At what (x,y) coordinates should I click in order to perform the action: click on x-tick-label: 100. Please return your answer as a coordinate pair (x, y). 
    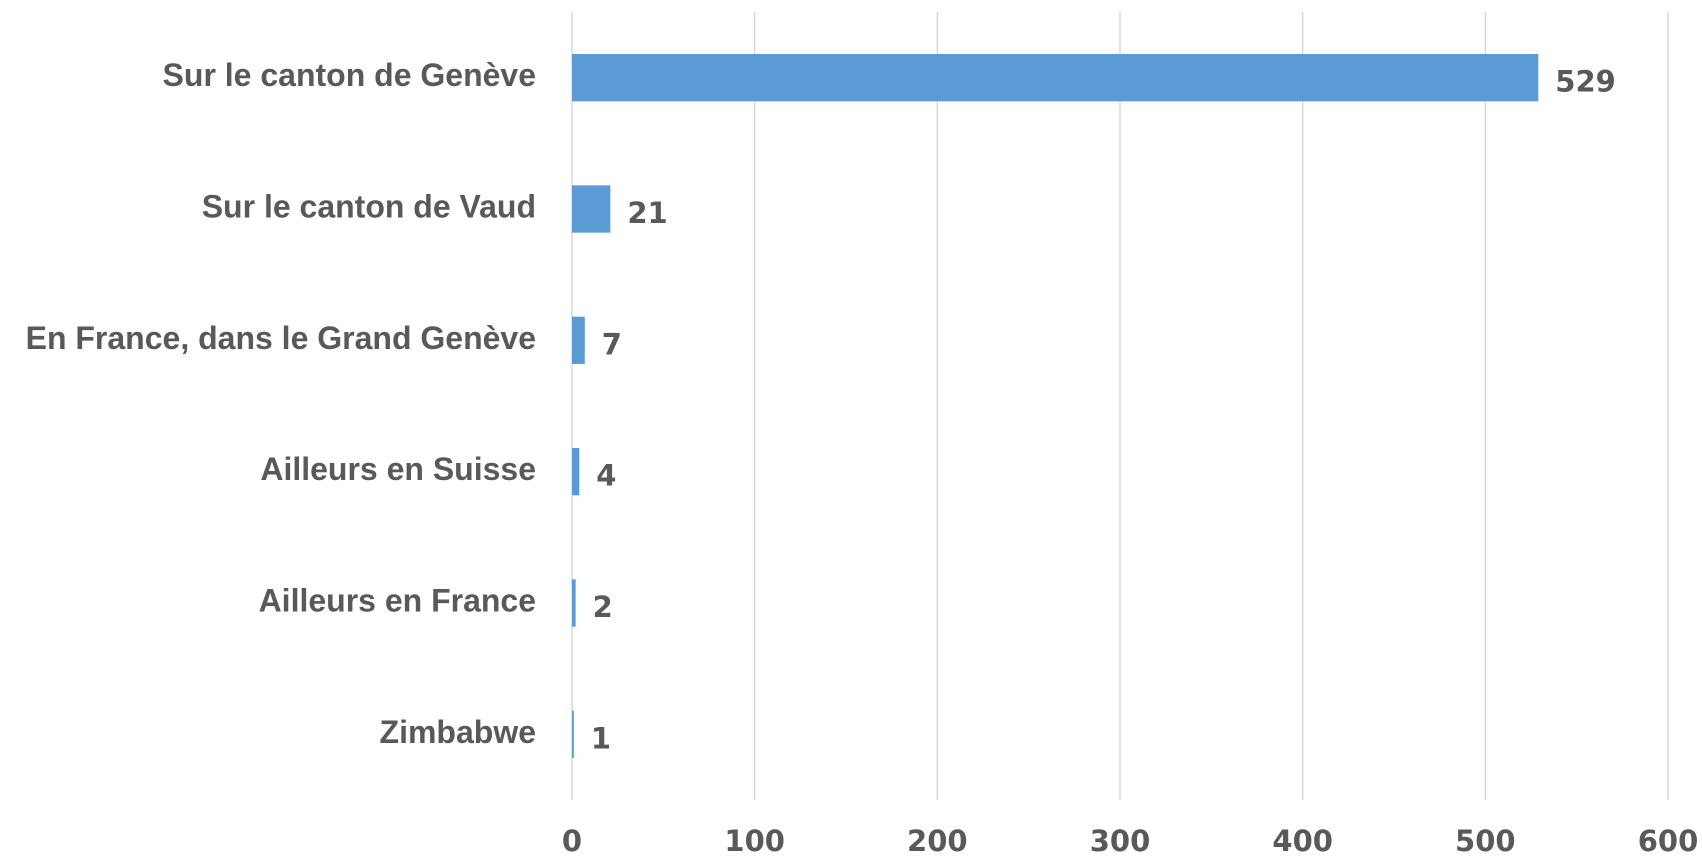
    Looking at the image, I should click on (754, 841).